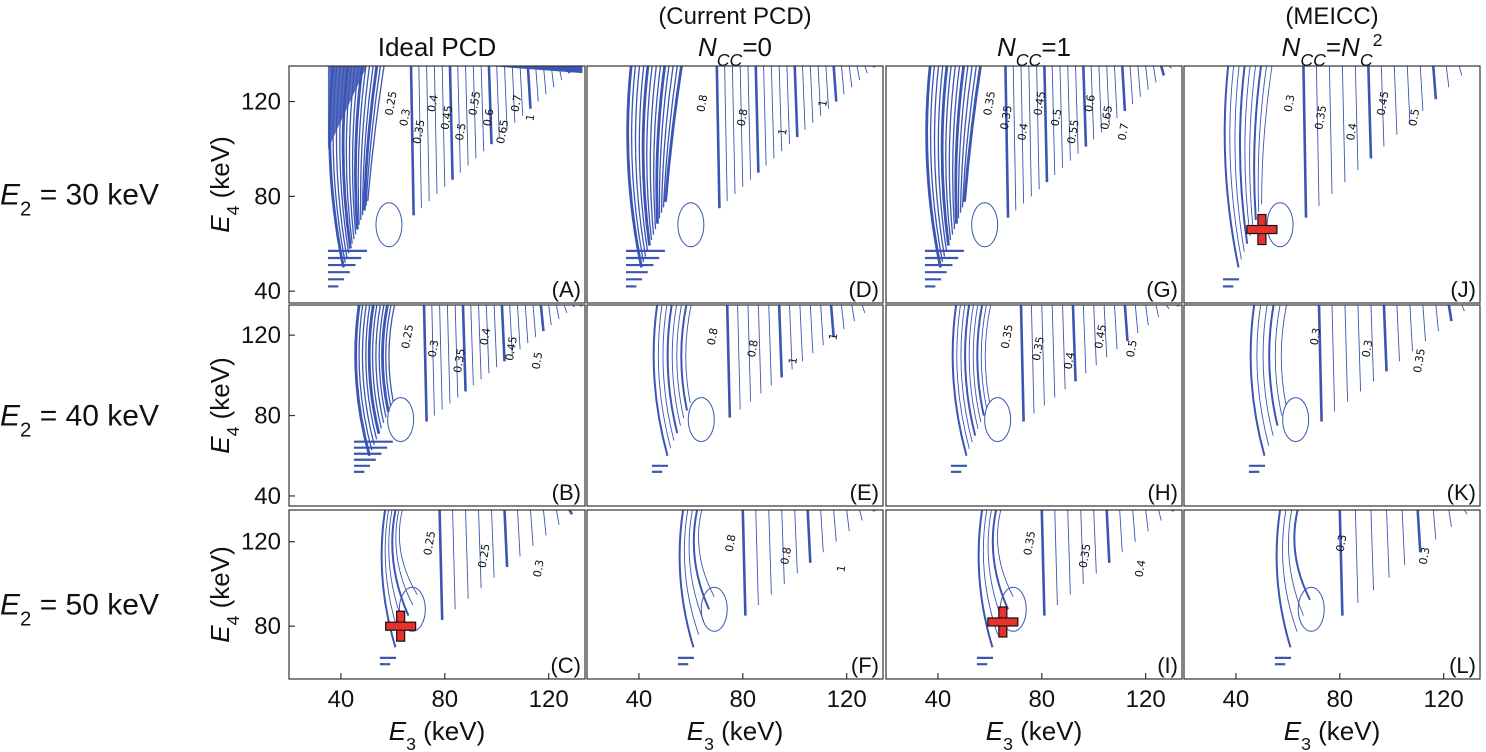 This screenshot has width=1486, height=752. What do you see at coordinates (1463, 289) in the screenshot?
I see `panel-letter: (J)` at bounding box center [1463, 289].